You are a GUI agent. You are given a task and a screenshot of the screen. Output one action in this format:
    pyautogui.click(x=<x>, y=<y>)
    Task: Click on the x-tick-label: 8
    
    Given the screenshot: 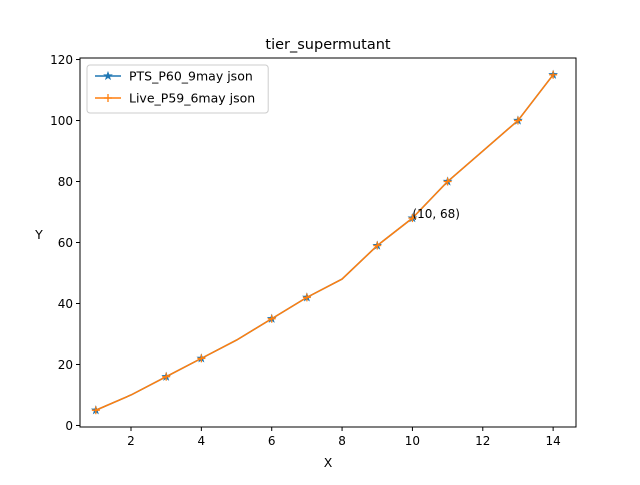 What is the action you would take?
    pyautogui.click(x=342, y=441)
    